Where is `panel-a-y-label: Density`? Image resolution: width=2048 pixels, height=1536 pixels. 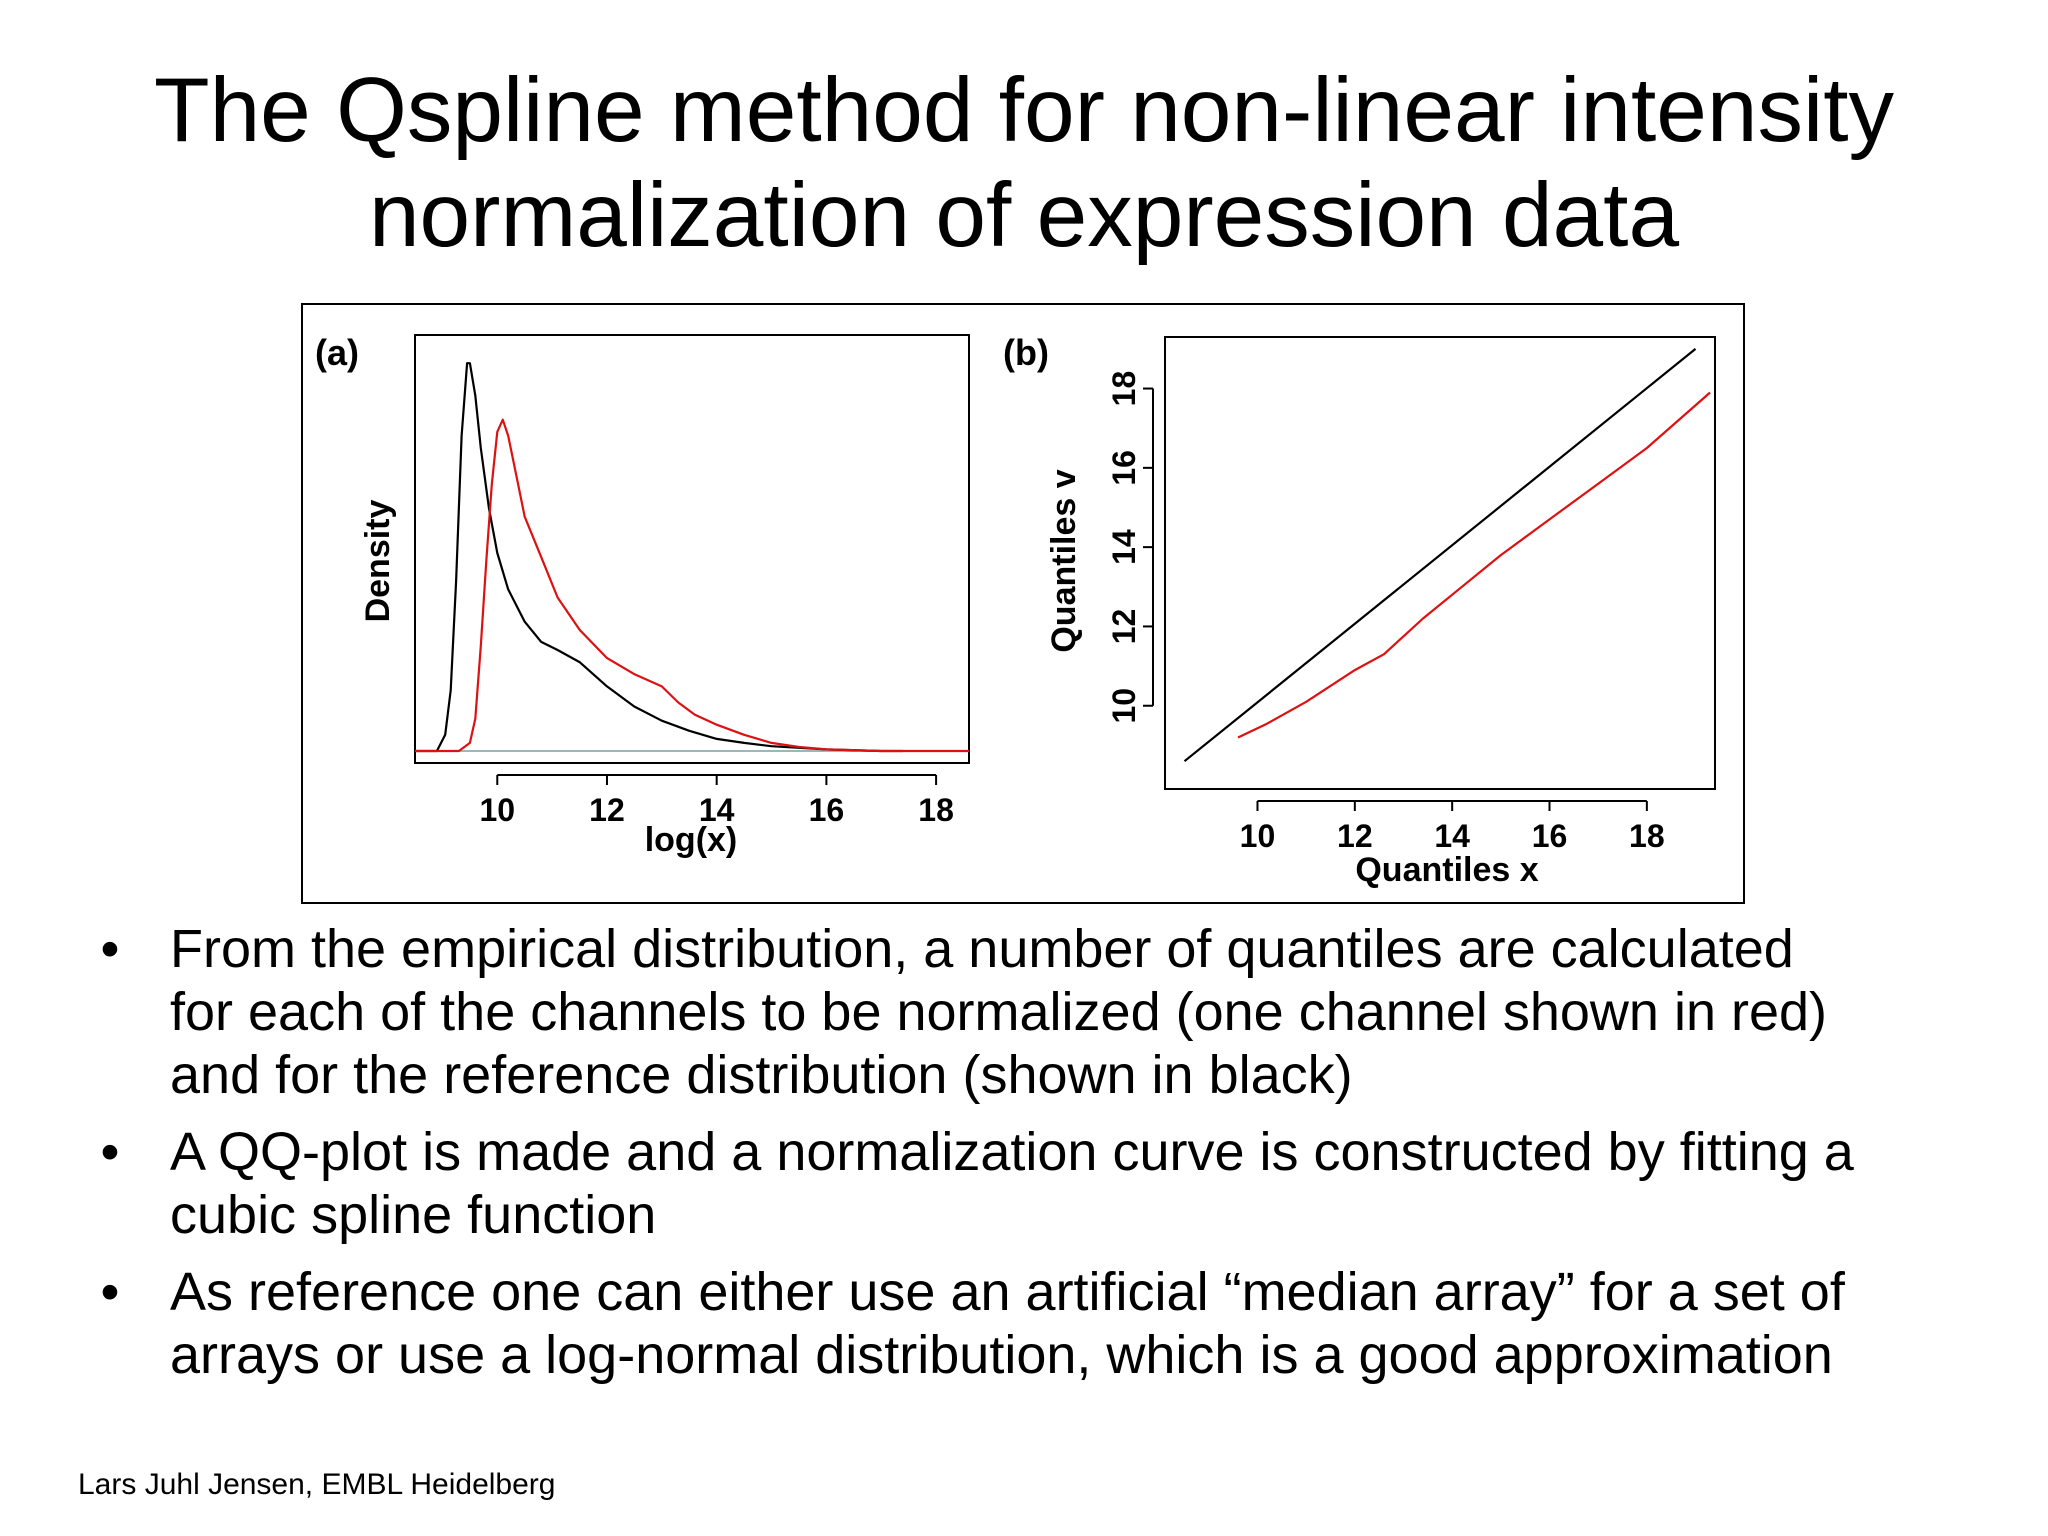 panel-a-y-label: Density is located at coordinates (378, 561).